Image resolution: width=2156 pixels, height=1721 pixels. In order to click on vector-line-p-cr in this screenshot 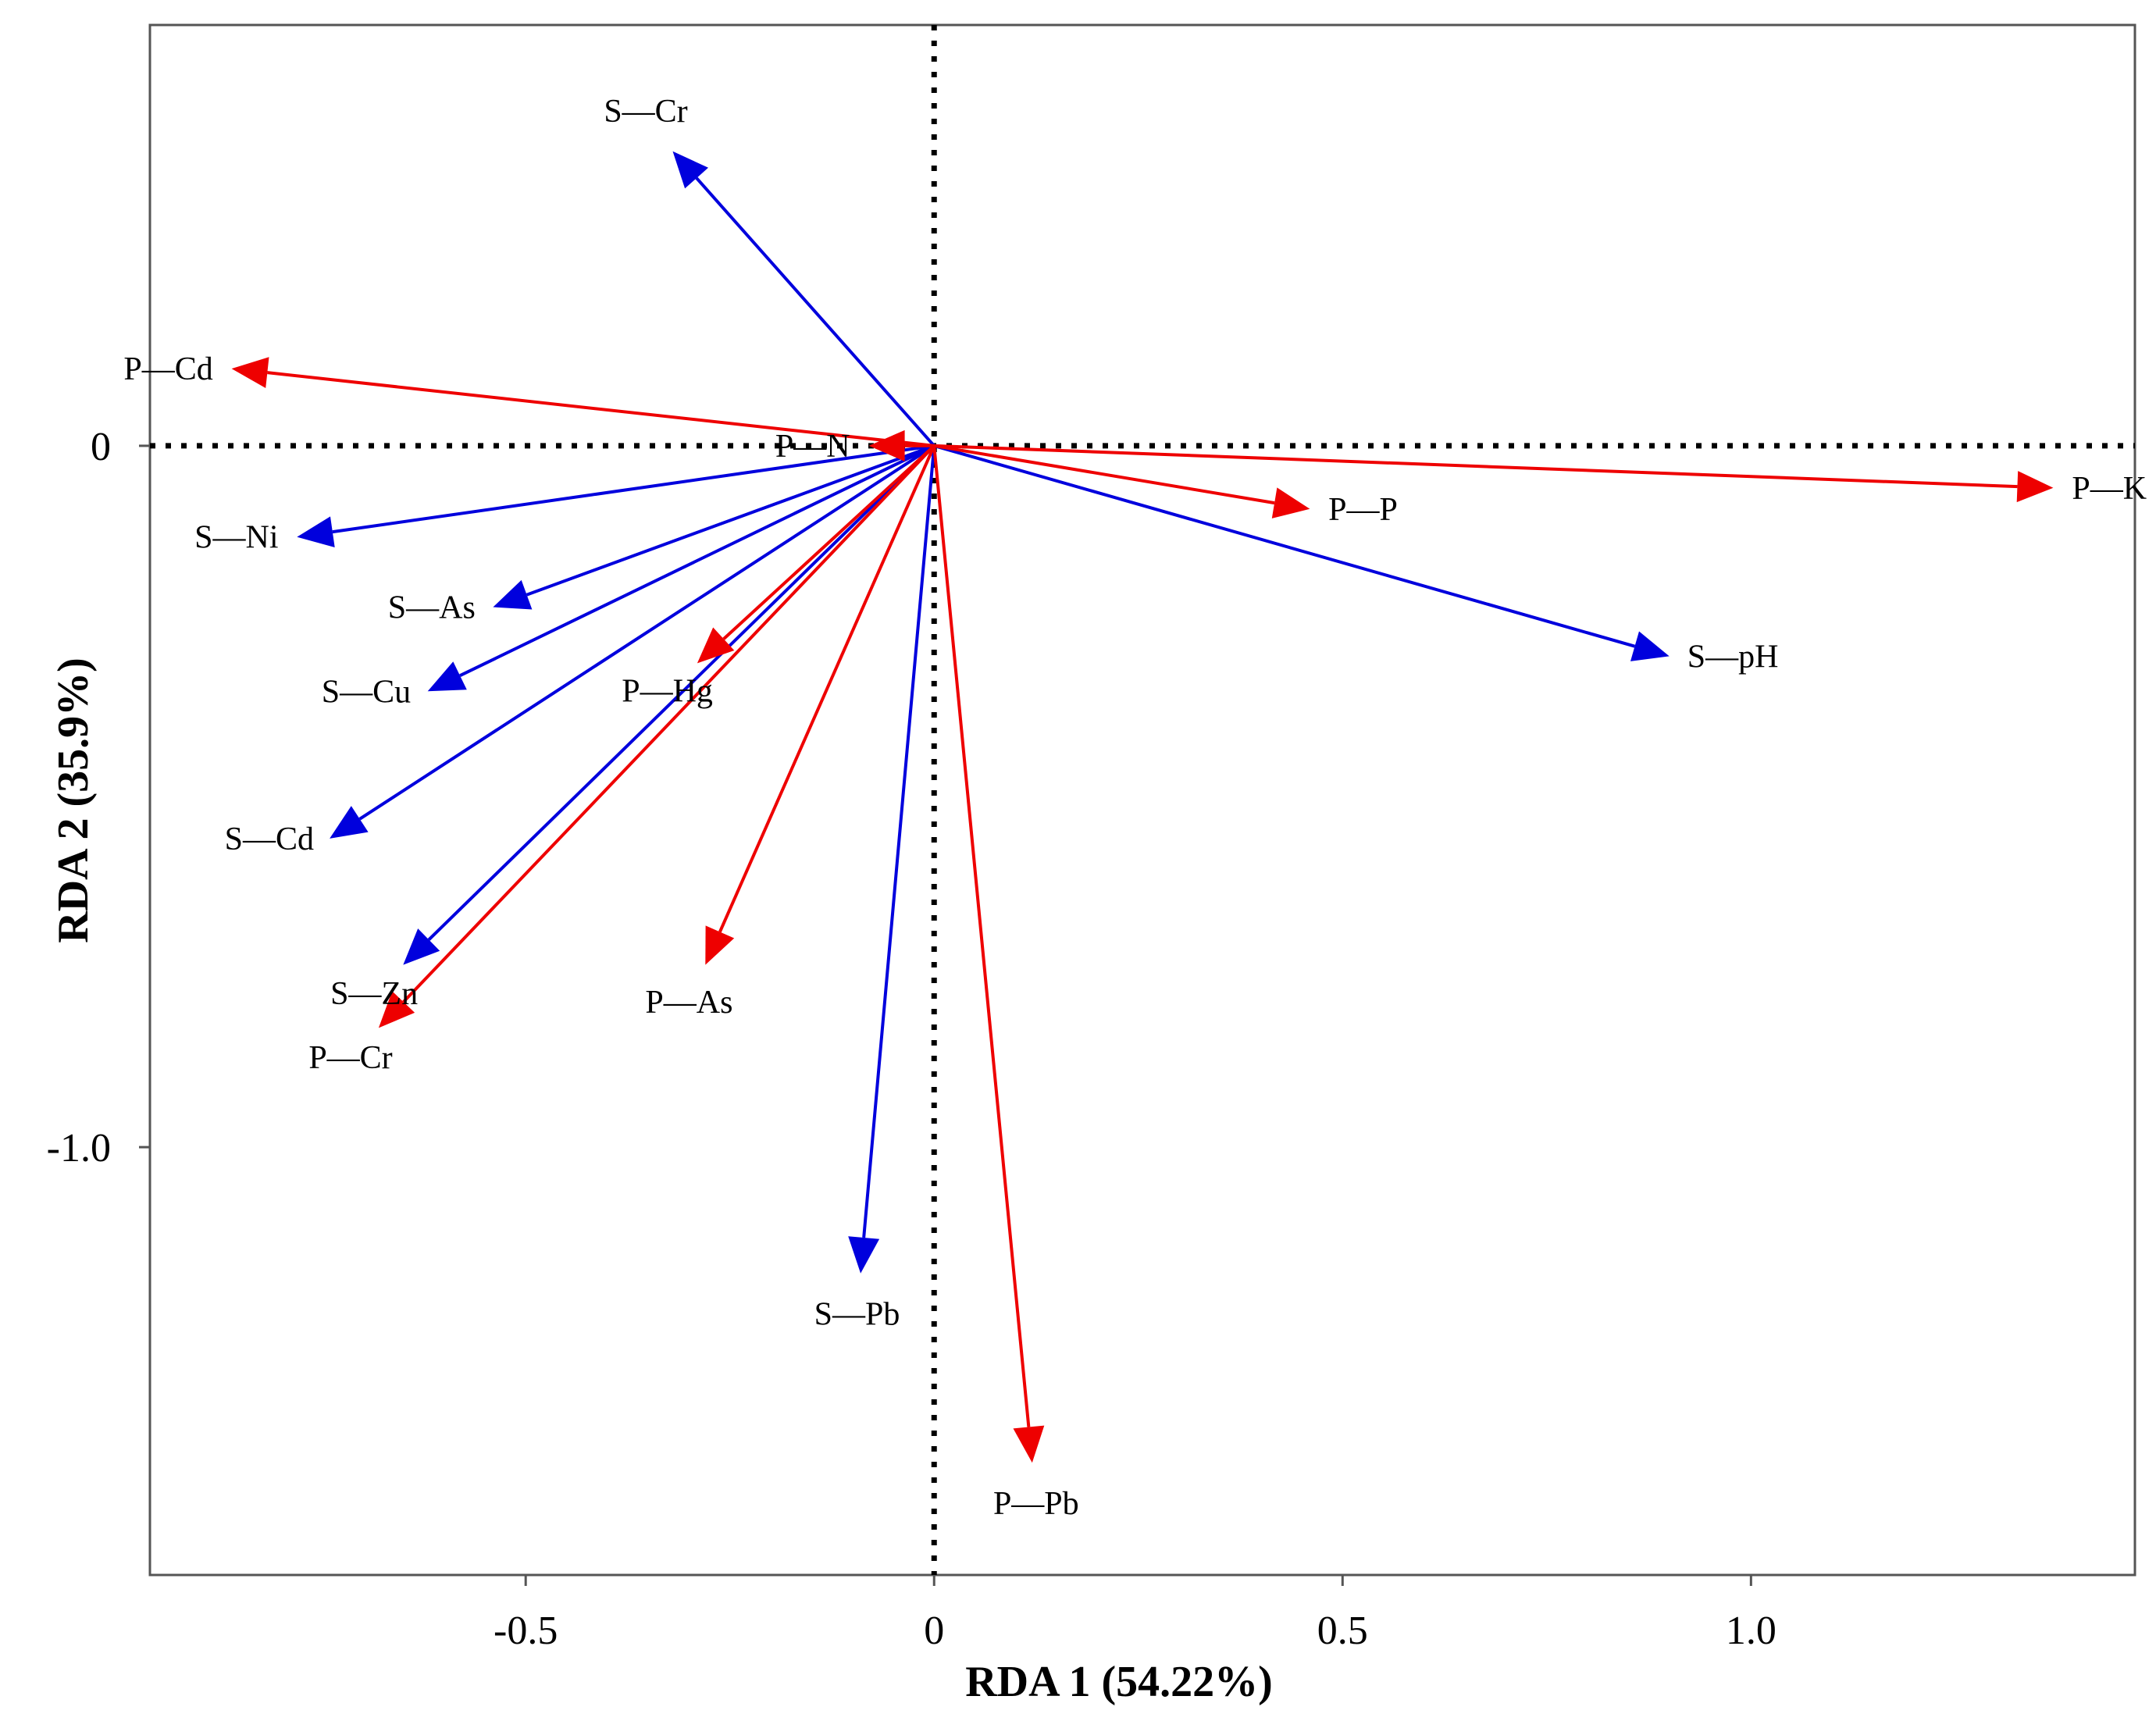, I will do `click(668, 723)`.